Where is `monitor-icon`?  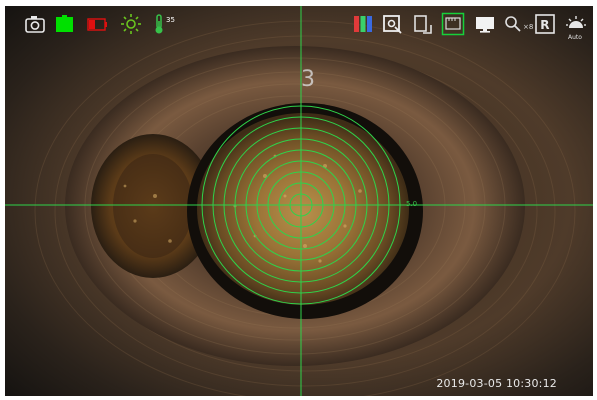
monitor-icon is located at coordinates (485, 24).